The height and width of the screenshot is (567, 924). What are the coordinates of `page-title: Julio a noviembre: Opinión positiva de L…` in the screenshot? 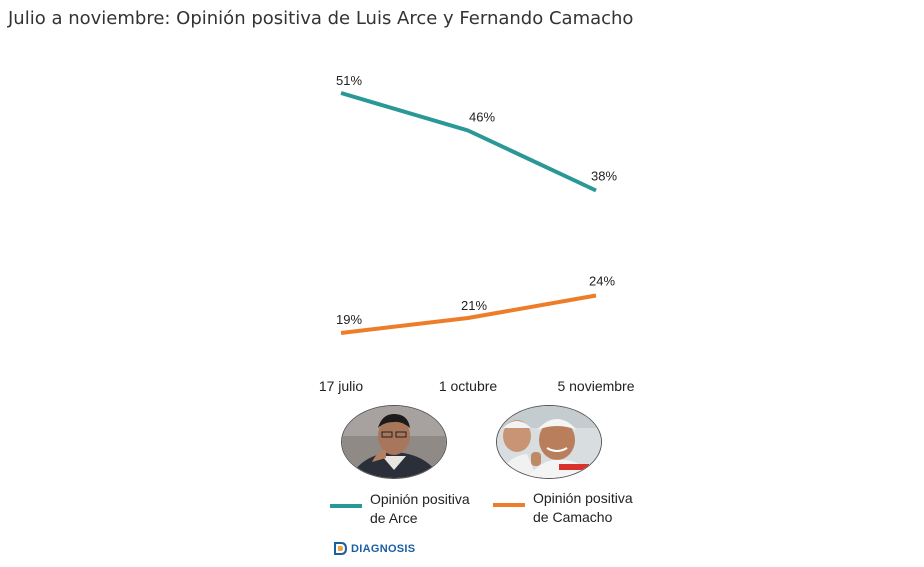 It's located at (321, 18).